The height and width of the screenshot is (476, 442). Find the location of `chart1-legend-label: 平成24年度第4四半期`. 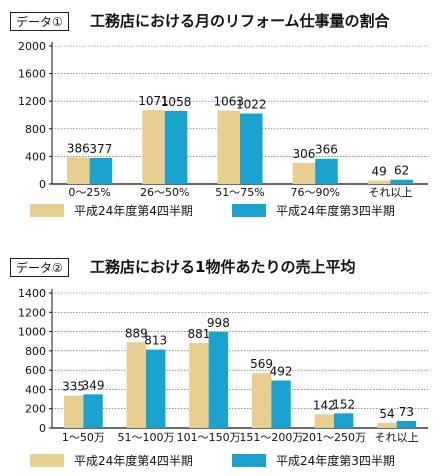

chart1-legend-label: 平成24年度第4四半期 is located at coordinates (133, 210).